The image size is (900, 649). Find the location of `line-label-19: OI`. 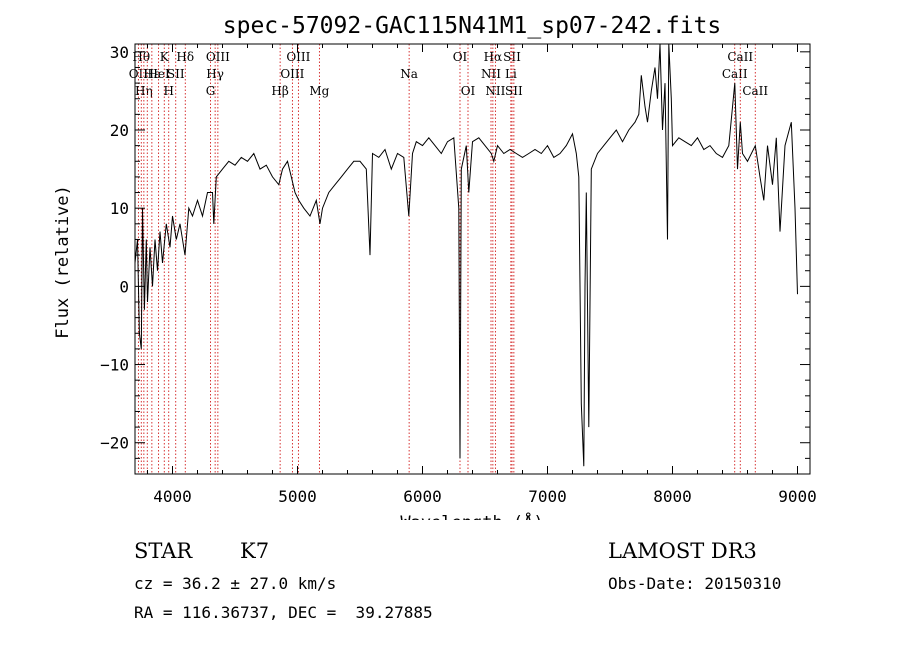

line-label-19: OI is located at coordinates (468, 91).